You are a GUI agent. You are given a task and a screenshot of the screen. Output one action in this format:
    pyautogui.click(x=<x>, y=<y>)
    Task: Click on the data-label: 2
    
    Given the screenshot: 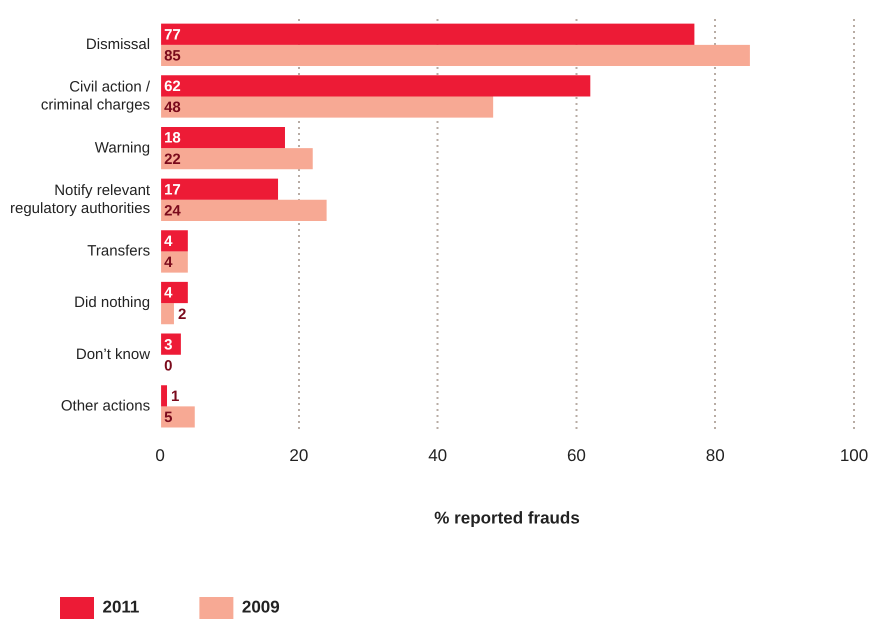 What is the action you would take?
    pyautogui.click(x=182, y=314)
    